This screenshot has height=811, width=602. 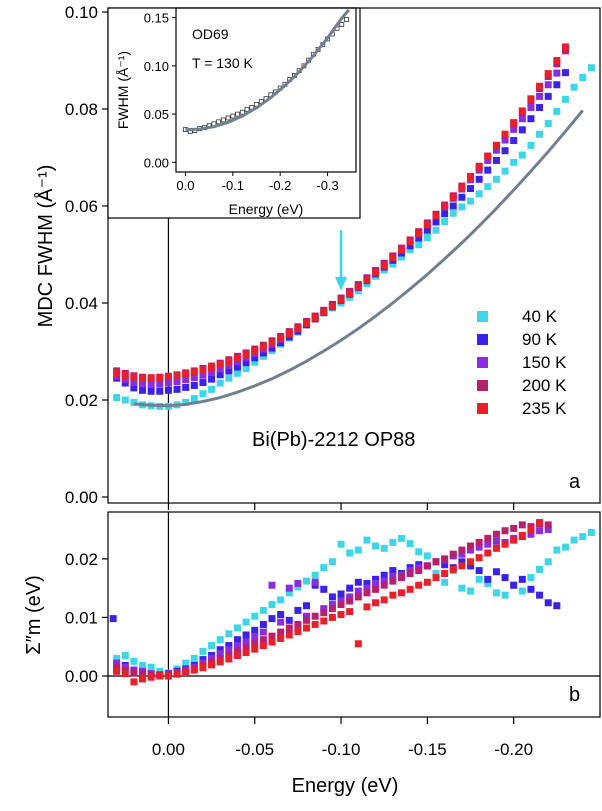 What do you see at coordinates (81, 497) in the screenshot?
I see `y-tick-label: 0.00` at bounding box center [81, 497].